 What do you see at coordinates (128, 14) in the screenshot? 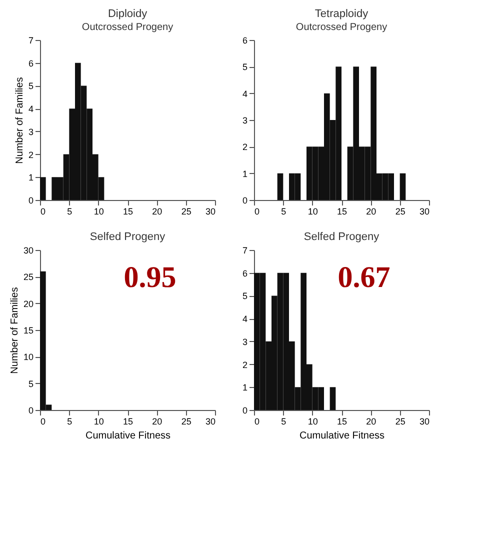
I see `chart-title: Diploidy` at bounding box center [128, 14].